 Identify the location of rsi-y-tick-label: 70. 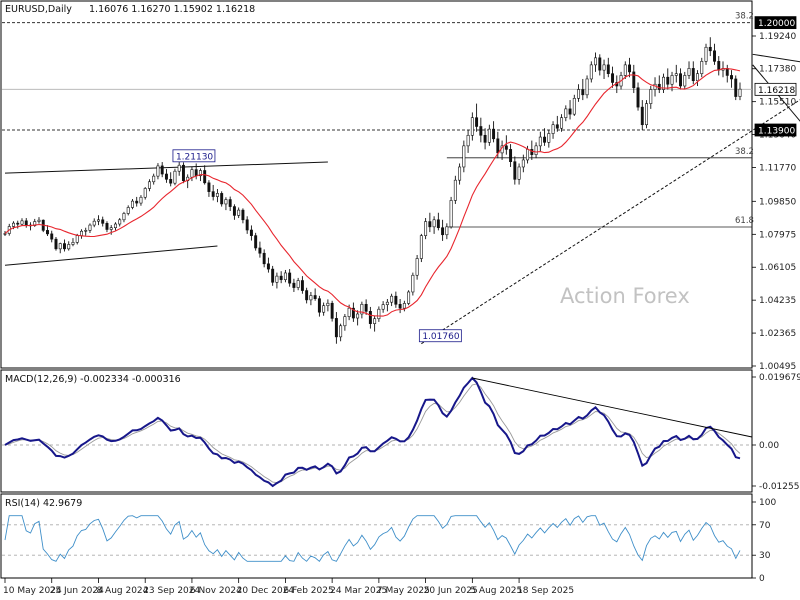
(765, 526).